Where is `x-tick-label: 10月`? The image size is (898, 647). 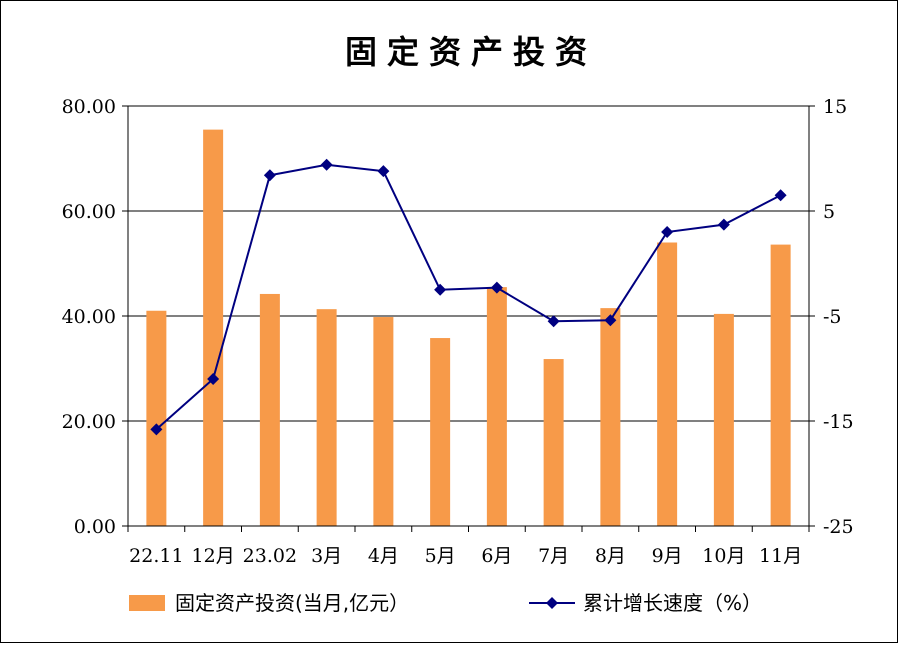 x-tick-label: 10月 is located at coordinates (723, 556).